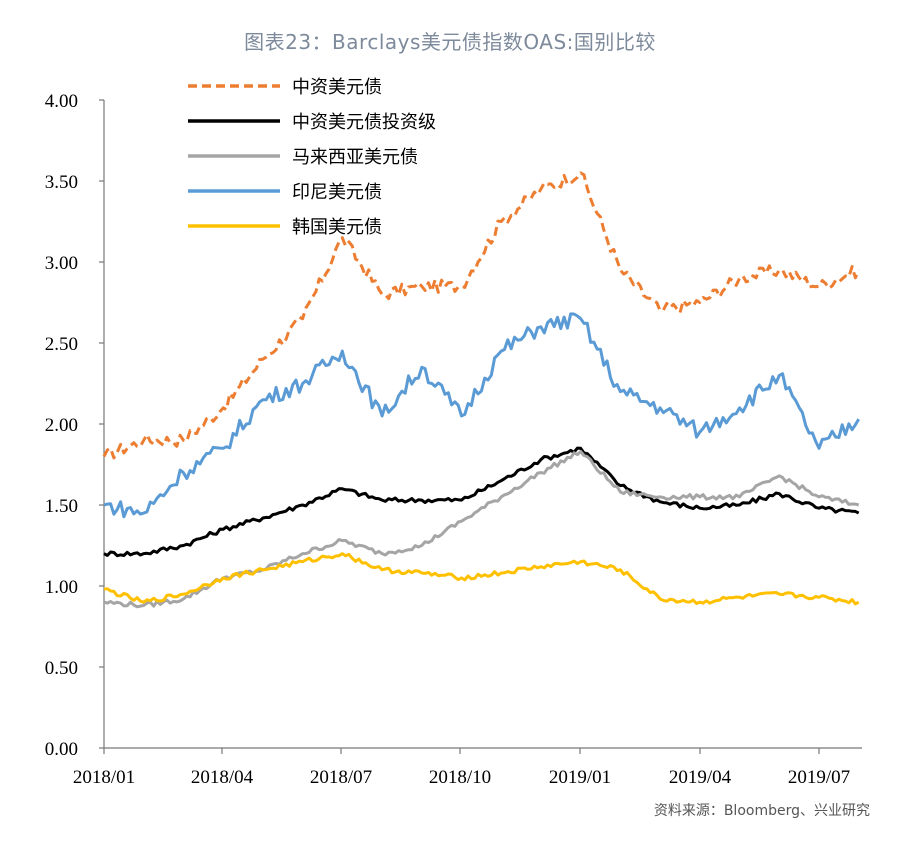  Describe the element at coordinates (460, 777) in the screenshot. I see `x-tick-label: 2018/10` at that location.